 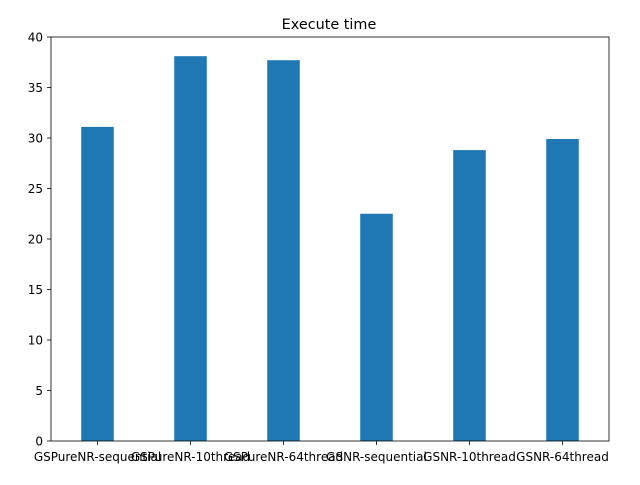 What do you see at coordinates (97, 457) in the screenshot?
I see `x-tick-label: GSPureNR-sequential` at bounding box center [97, 457].